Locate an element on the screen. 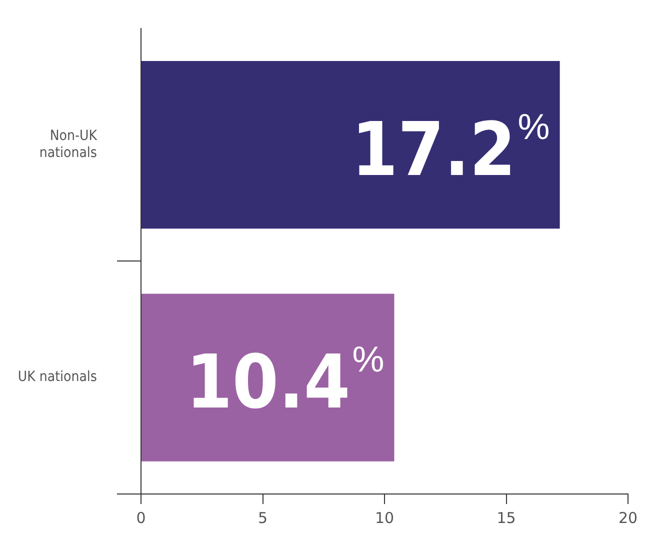 Image resolution: width=646 pixels, height=538 pixels. x-tick-label: 10 is located at coordinates (384, 517).